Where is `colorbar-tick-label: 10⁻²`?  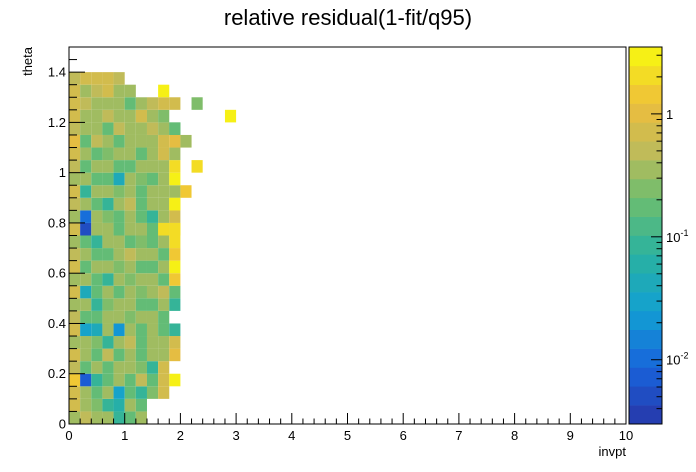 colorbar-tick-label: 10⁻² is located at coordinates (677, 359).